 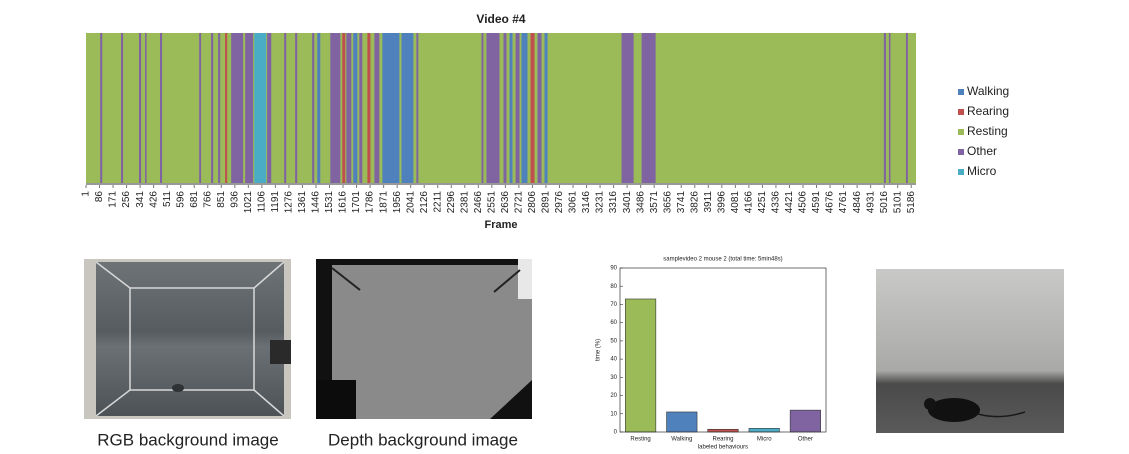 What do you see at coordinates (681, 202) in the screenshot?
I see `x-tick-label: 3741` at bounding box center [681, 202].